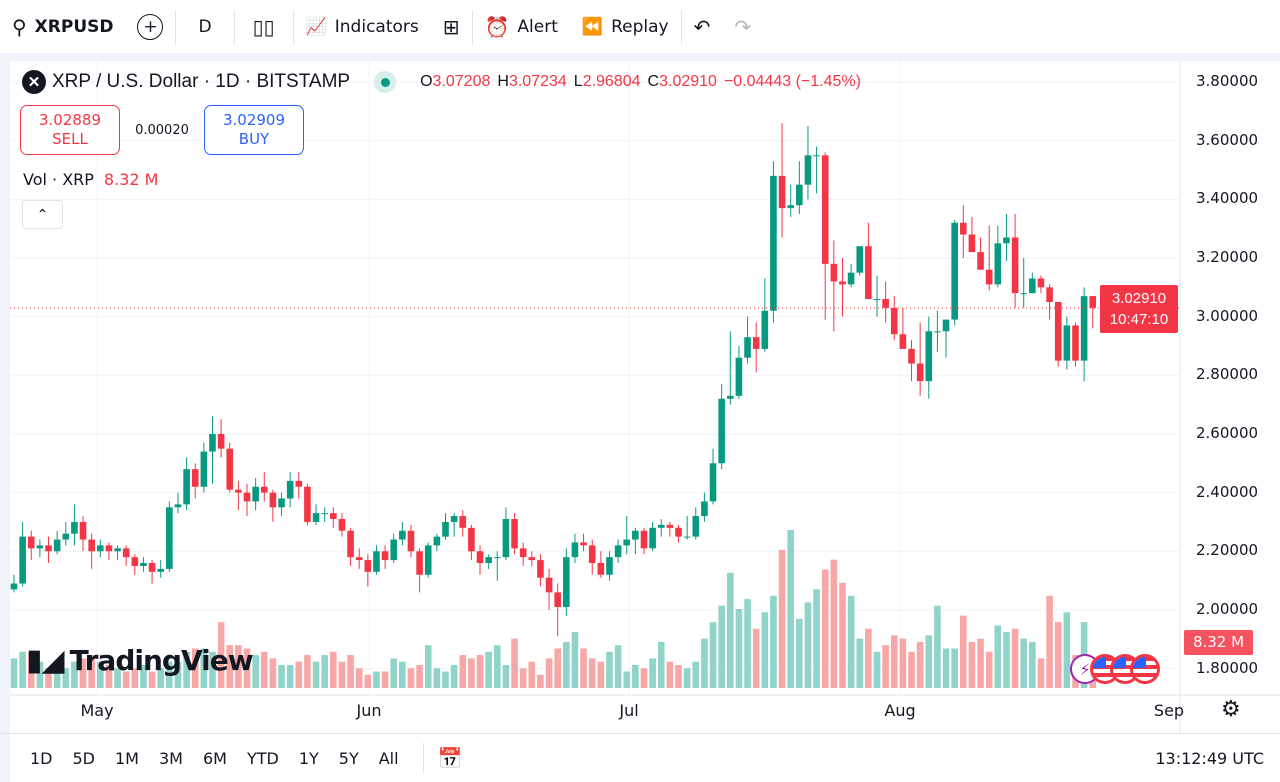 This screenshot has height=782, width=1280. What do you see at coordinates (150, 27) in the screenshot?
I see `compare-button: +` at bounding box center [150, 27].